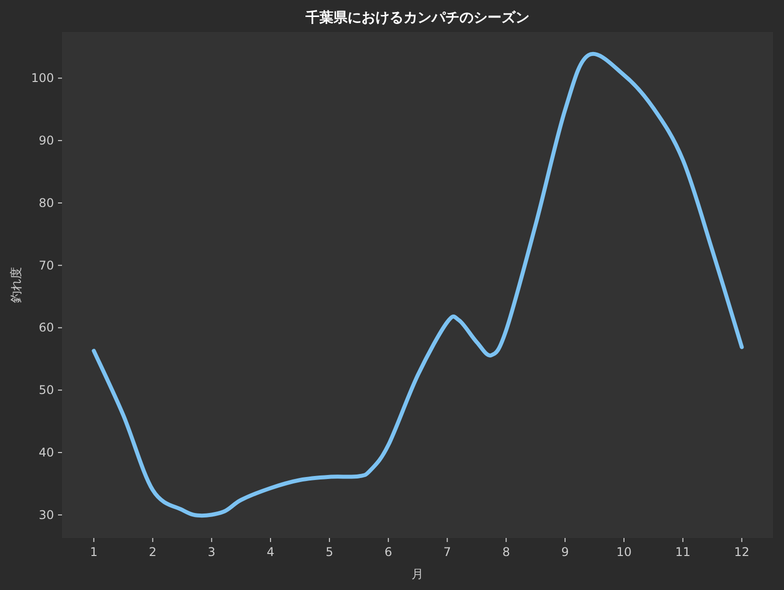 This screenshot has height=590, width=784. I want to click on y-tick-label: 30, so click(46, 515).